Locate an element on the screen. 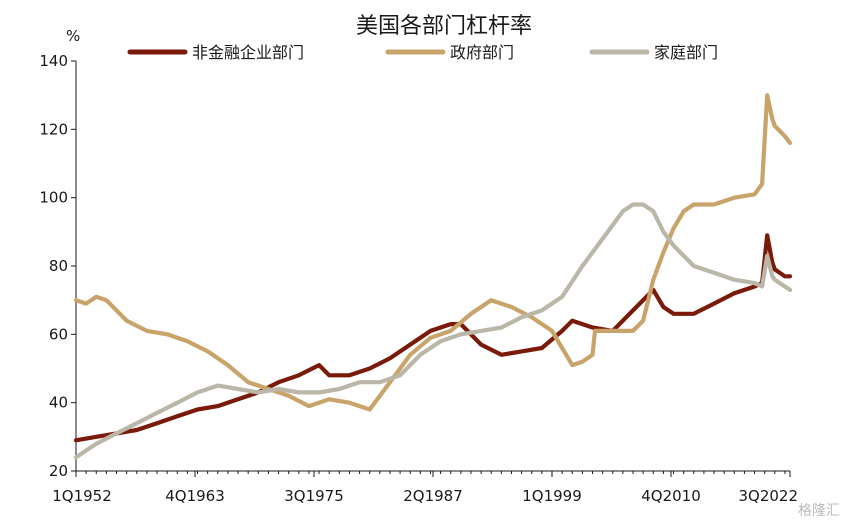  legend: 非金融企业部门 政府部门 家庭部门 is located at coordinates (422, 52).